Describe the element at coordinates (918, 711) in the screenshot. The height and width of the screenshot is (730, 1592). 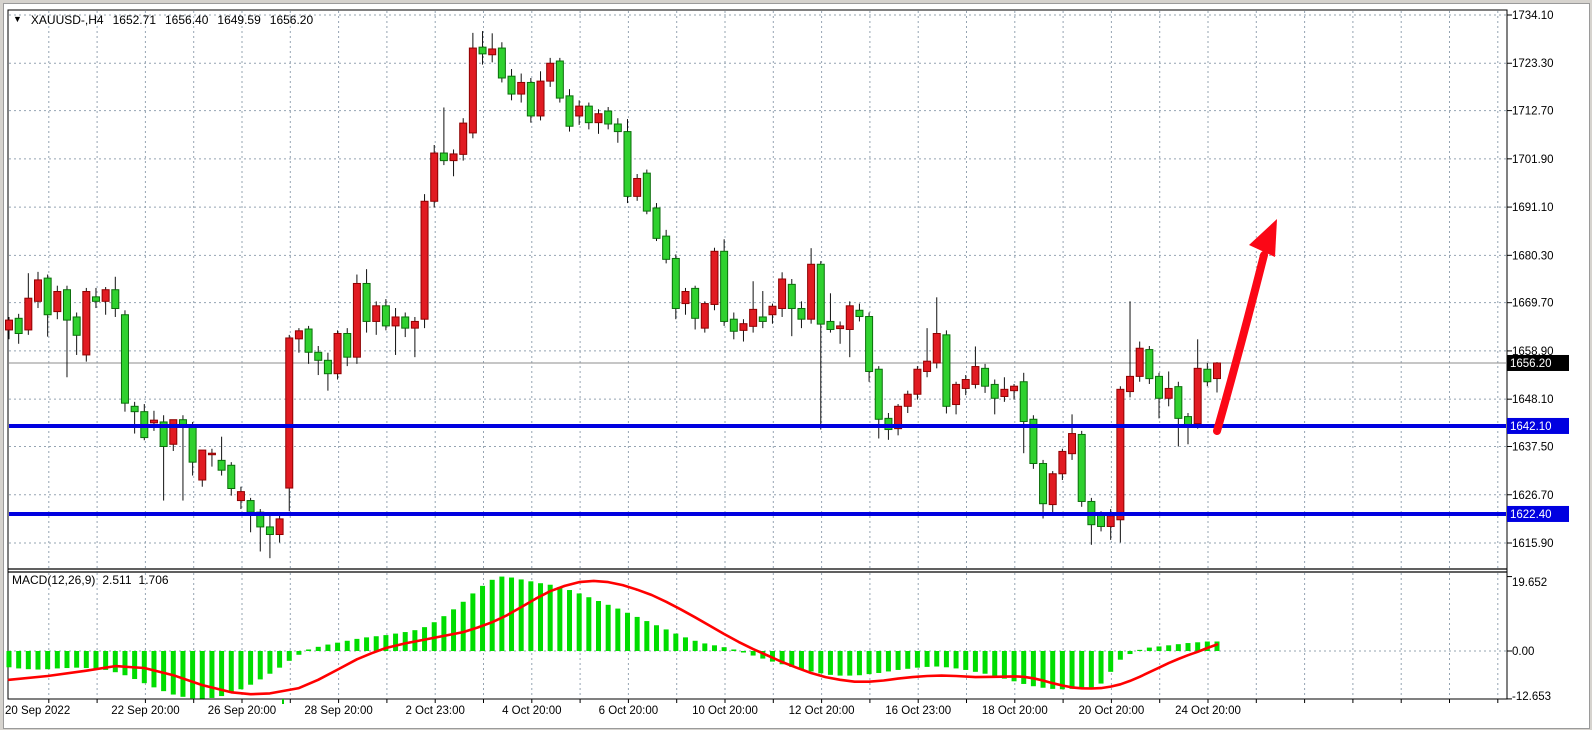
I see `time-axis-label: 16 Oct 23:00` at that location.